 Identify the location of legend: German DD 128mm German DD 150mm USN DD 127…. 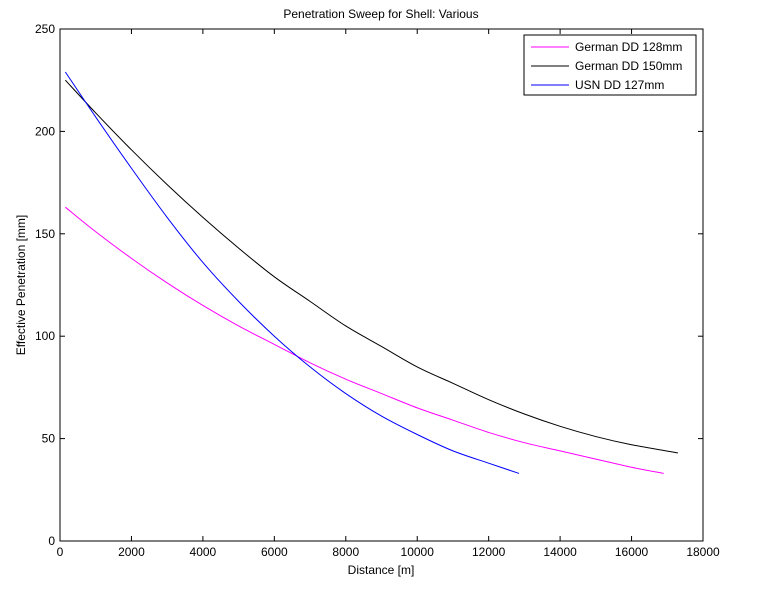
(610, 65).